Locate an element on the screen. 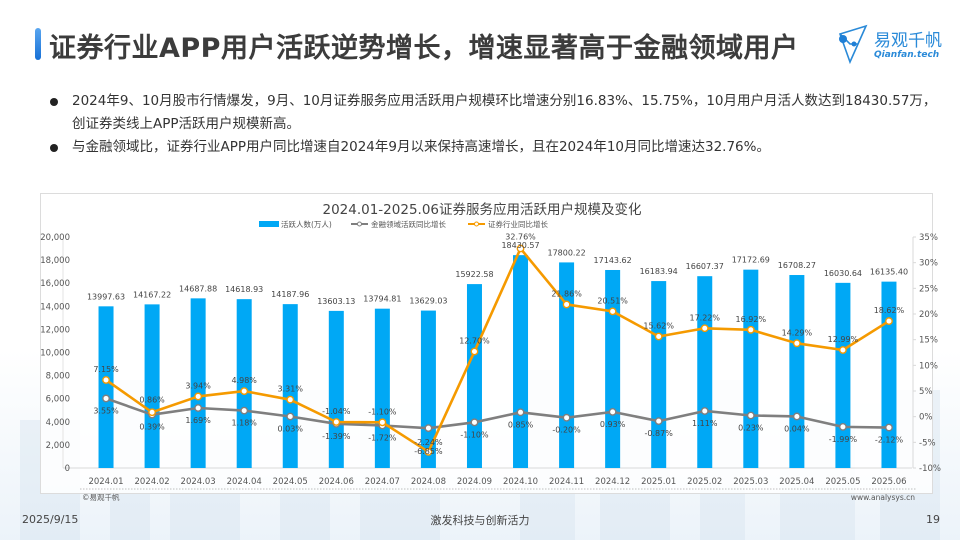 The image size is (960, 540). x-axis-tick-label: 2024.07 is located at coordinates (382, 482).